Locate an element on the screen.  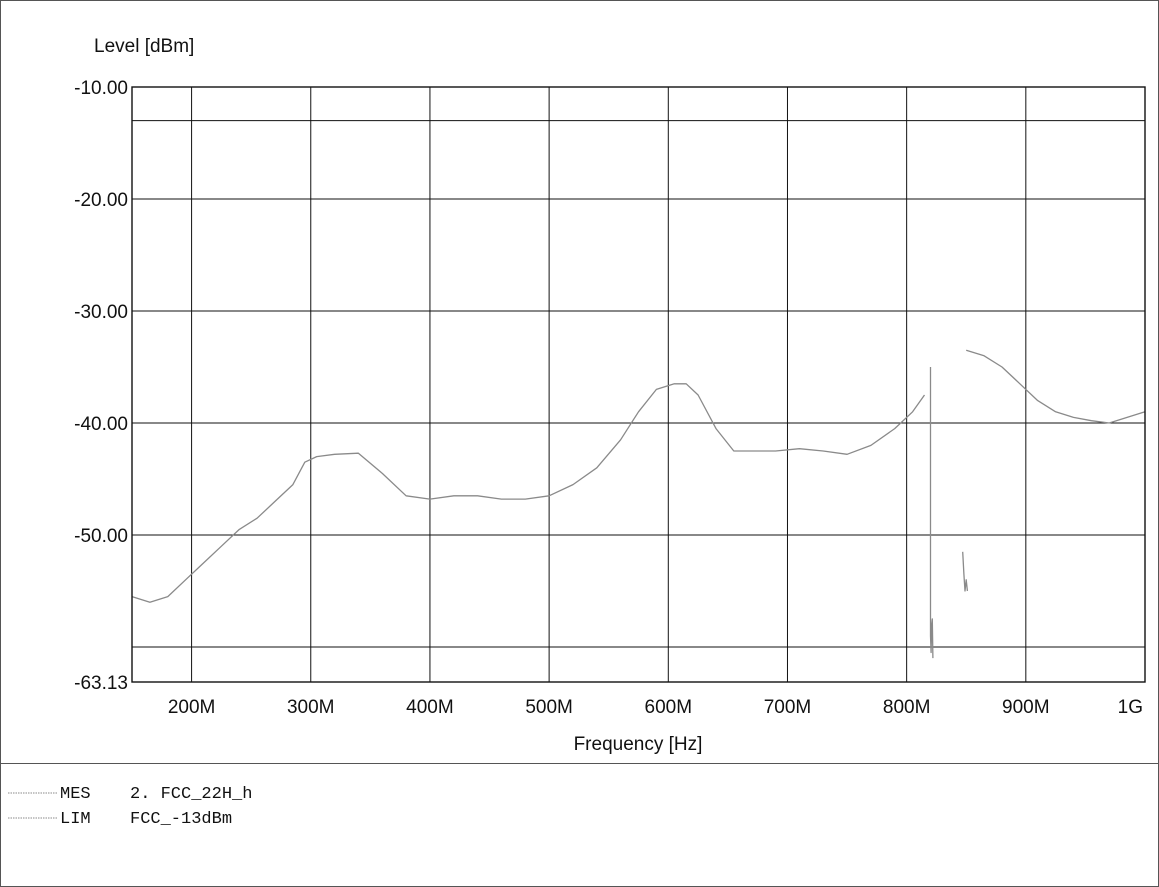
y-tick-label: -40.00 is located at coordinates (101, 424).